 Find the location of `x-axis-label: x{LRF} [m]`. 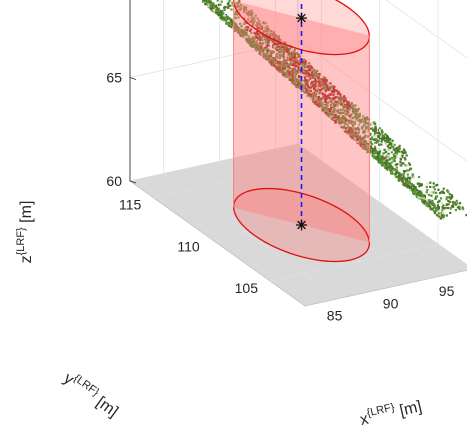

x-axis-label: x{LRF} [m] is located at coordinates (391, 412).